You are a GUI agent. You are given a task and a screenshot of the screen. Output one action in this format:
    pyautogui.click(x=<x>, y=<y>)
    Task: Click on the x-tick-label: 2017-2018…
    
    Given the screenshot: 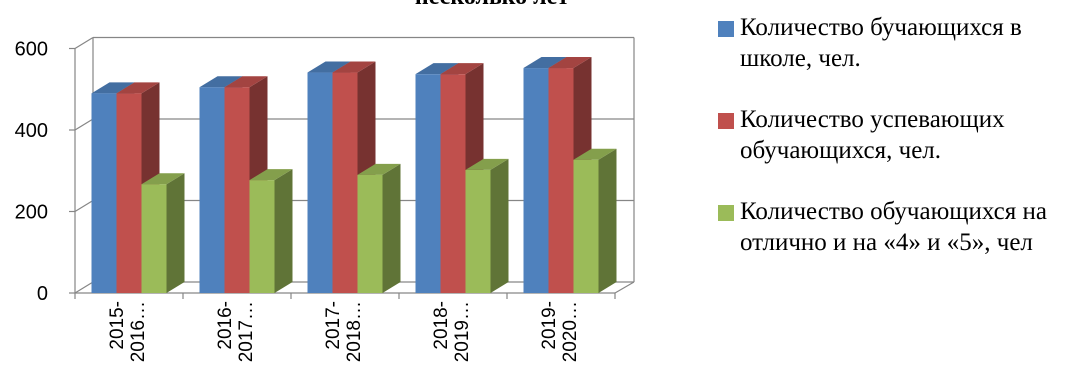 What is the action you would take?
    pyautogui.click(x=344, y=331)
    